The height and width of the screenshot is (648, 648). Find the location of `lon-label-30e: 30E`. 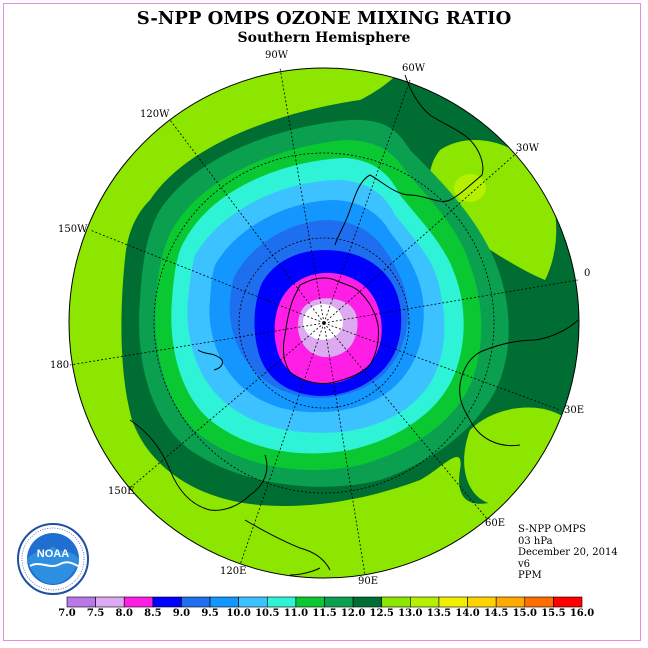

lon-label-30e: 30E is located at coordinates (574, 410).